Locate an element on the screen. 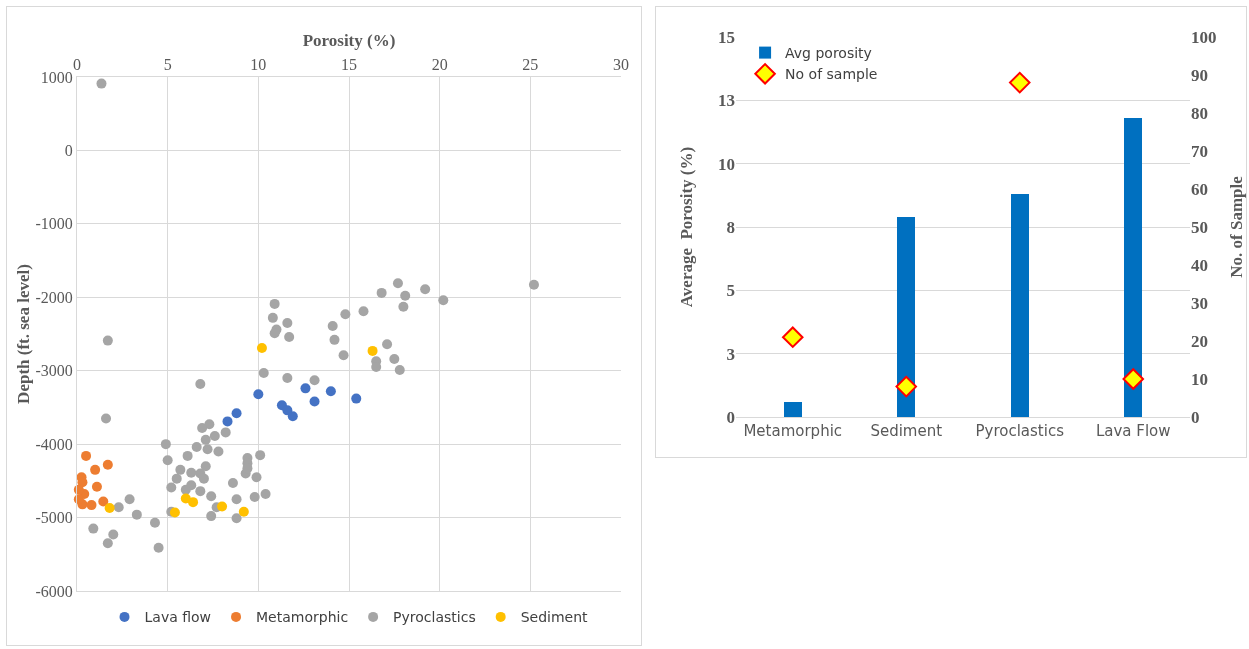 The image size is (1249, 649). y2-tick-label: 10 is located at coordinates (1199, 379).